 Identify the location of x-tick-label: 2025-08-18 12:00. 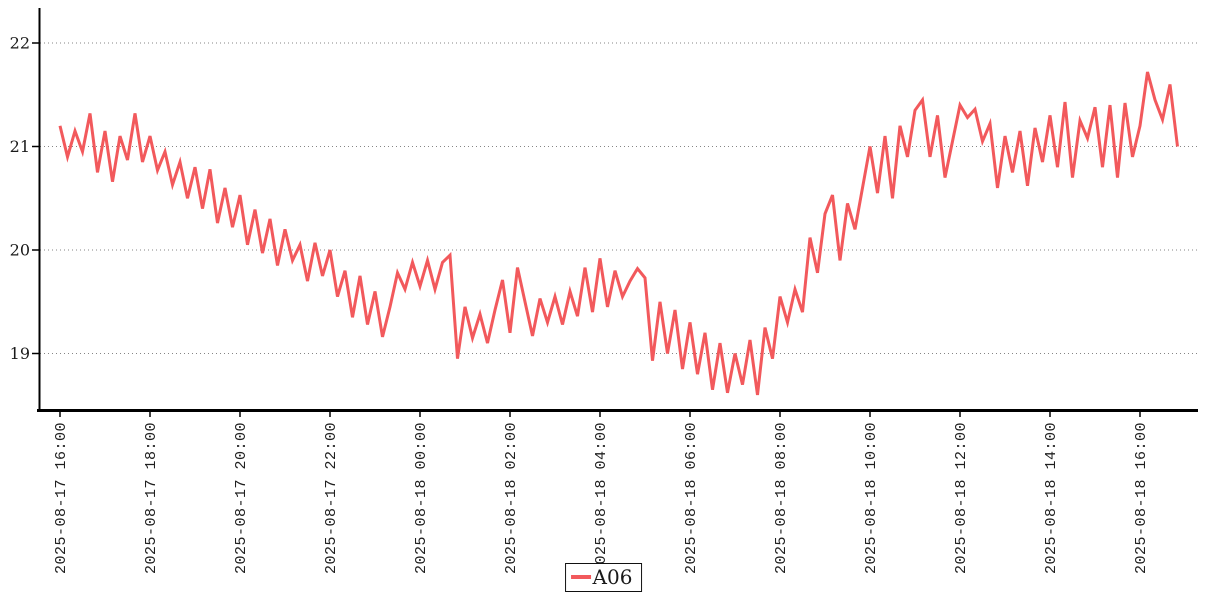
(961, 498).